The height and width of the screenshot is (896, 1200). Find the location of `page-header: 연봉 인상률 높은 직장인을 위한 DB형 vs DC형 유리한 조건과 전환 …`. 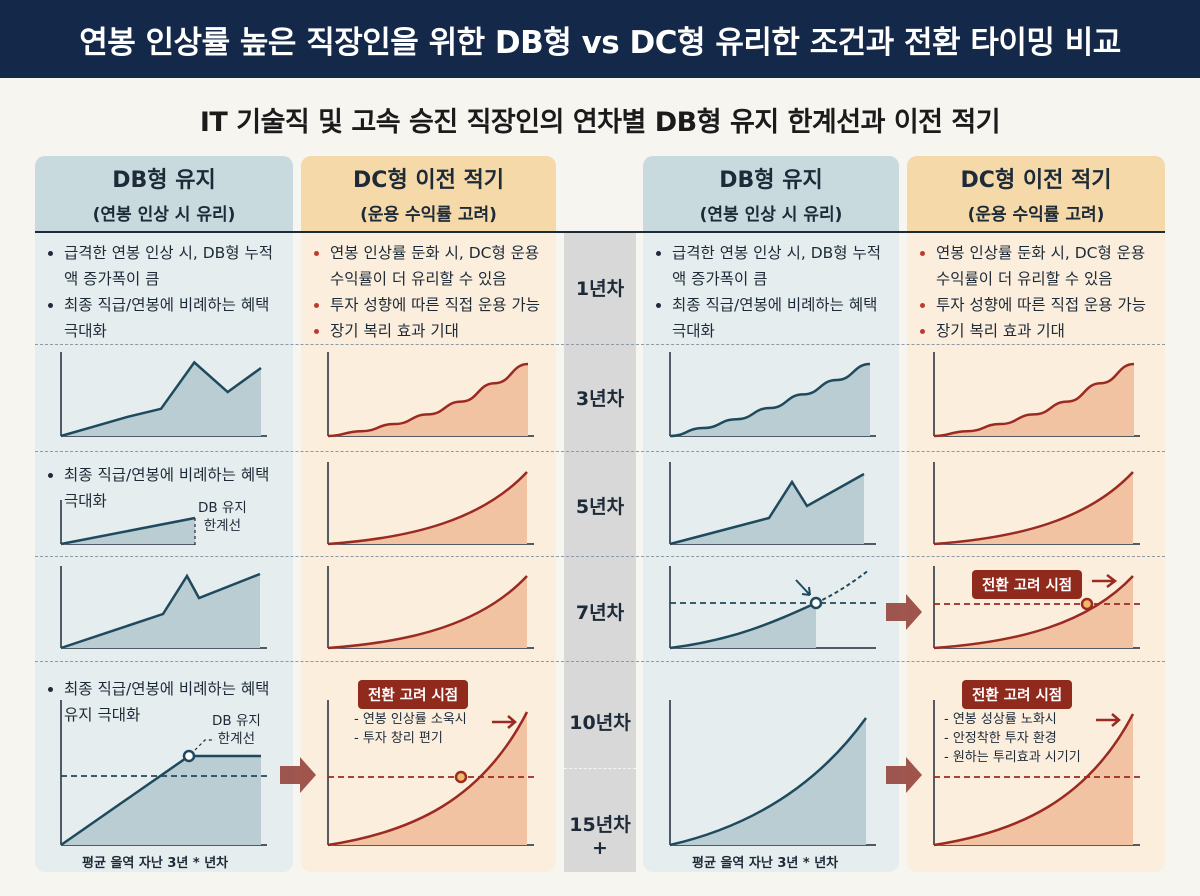

page-header: 연봉 인상률 높은 직장인을 위한 DB형 vs DC형 유리한 조건과 전환 … is located at coordinates (600, 39).